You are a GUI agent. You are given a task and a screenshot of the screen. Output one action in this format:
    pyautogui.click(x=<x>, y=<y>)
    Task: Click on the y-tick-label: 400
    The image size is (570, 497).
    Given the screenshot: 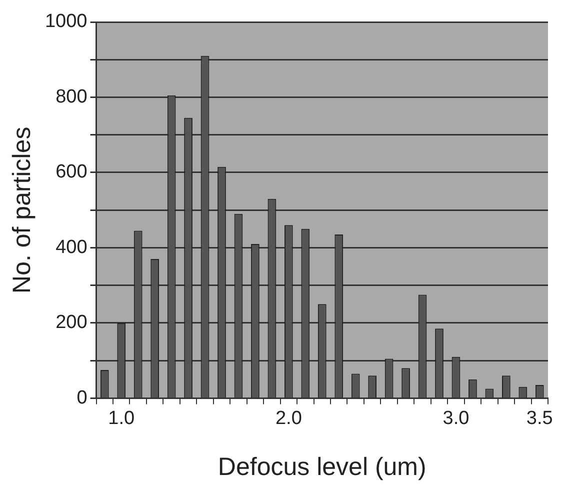 What is the action you would take?
    pyautogui.click(x=72, y=247)
    